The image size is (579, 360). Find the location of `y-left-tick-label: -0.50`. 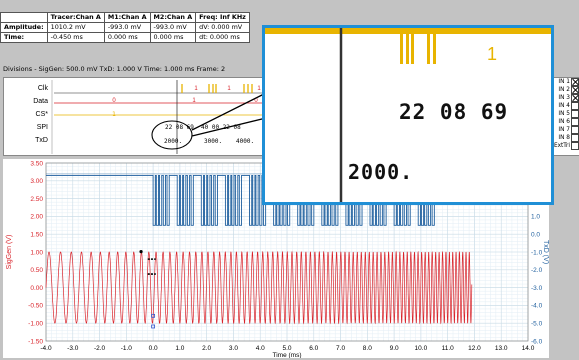

y-left-tick-label: -0.50 is located at coordinates (35, 306).